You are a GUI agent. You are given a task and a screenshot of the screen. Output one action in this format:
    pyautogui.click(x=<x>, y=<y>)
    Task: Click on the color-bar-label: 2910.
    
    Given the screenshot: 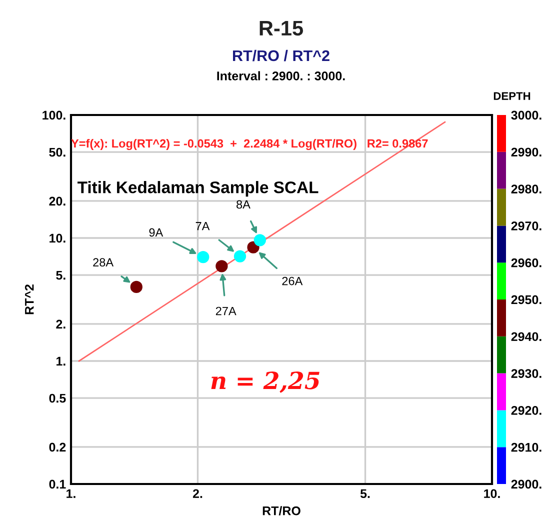 What is the action you would take?
    pyautogui.click(x=526, y=447)
    